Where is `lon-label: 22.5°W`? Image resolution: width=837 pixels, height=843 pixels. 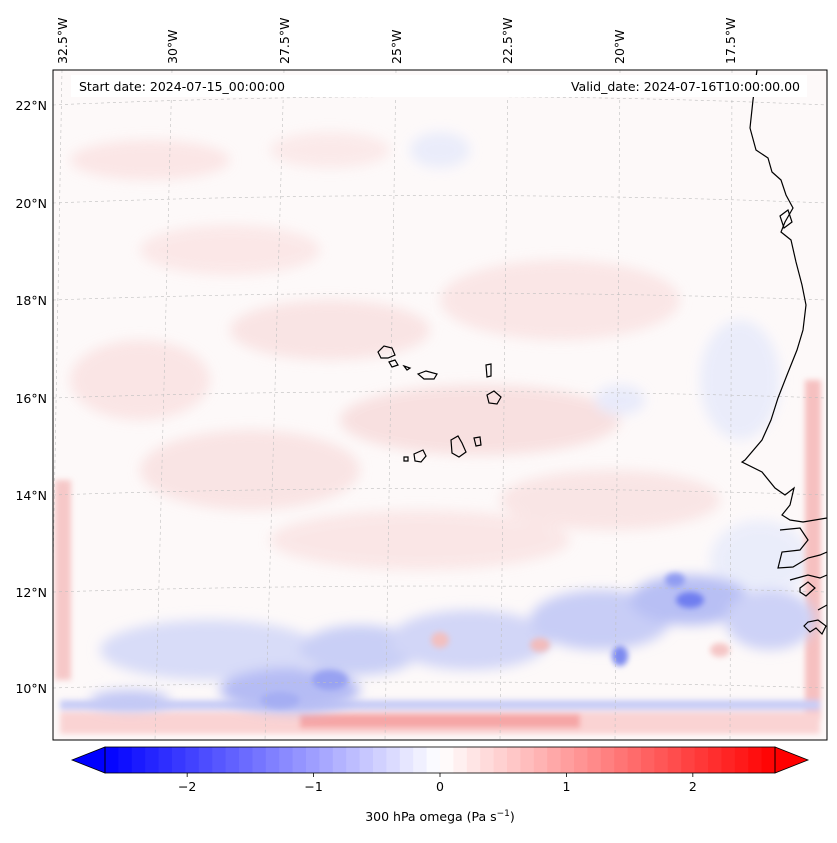
lon-label: 22.5°W is located at coordinates (507, 41).